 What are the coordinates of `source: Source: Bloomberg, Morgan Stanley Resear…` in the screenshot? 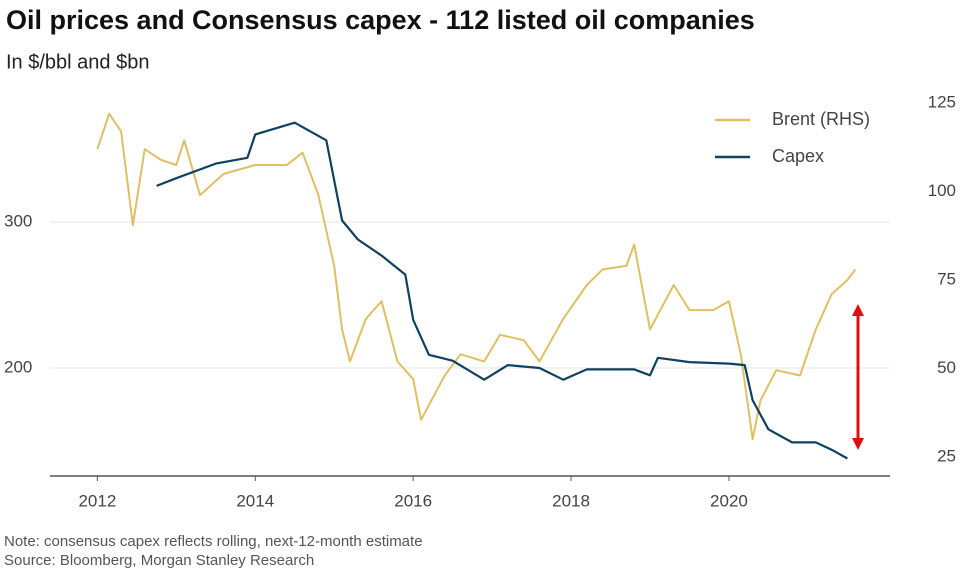 It's located at (159, 560).